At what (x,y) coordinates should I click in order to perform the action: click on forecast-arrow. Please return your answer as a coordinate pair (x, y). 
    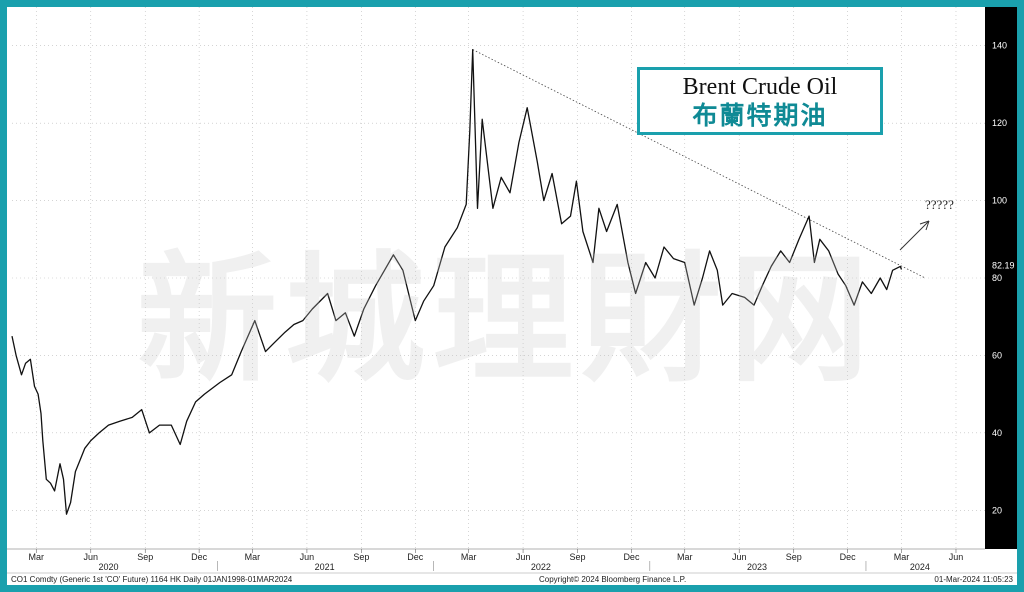
    Looking at the image, I should click on (914, 235).